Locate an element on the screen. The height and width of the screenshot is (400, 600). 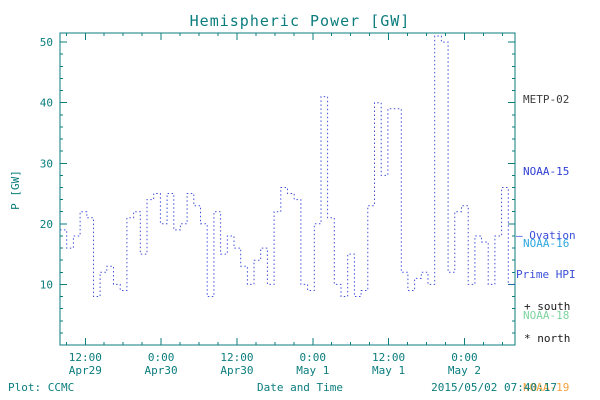
legend-item-noaa-15: NOAA-15 is located at coordinates (546, 171).